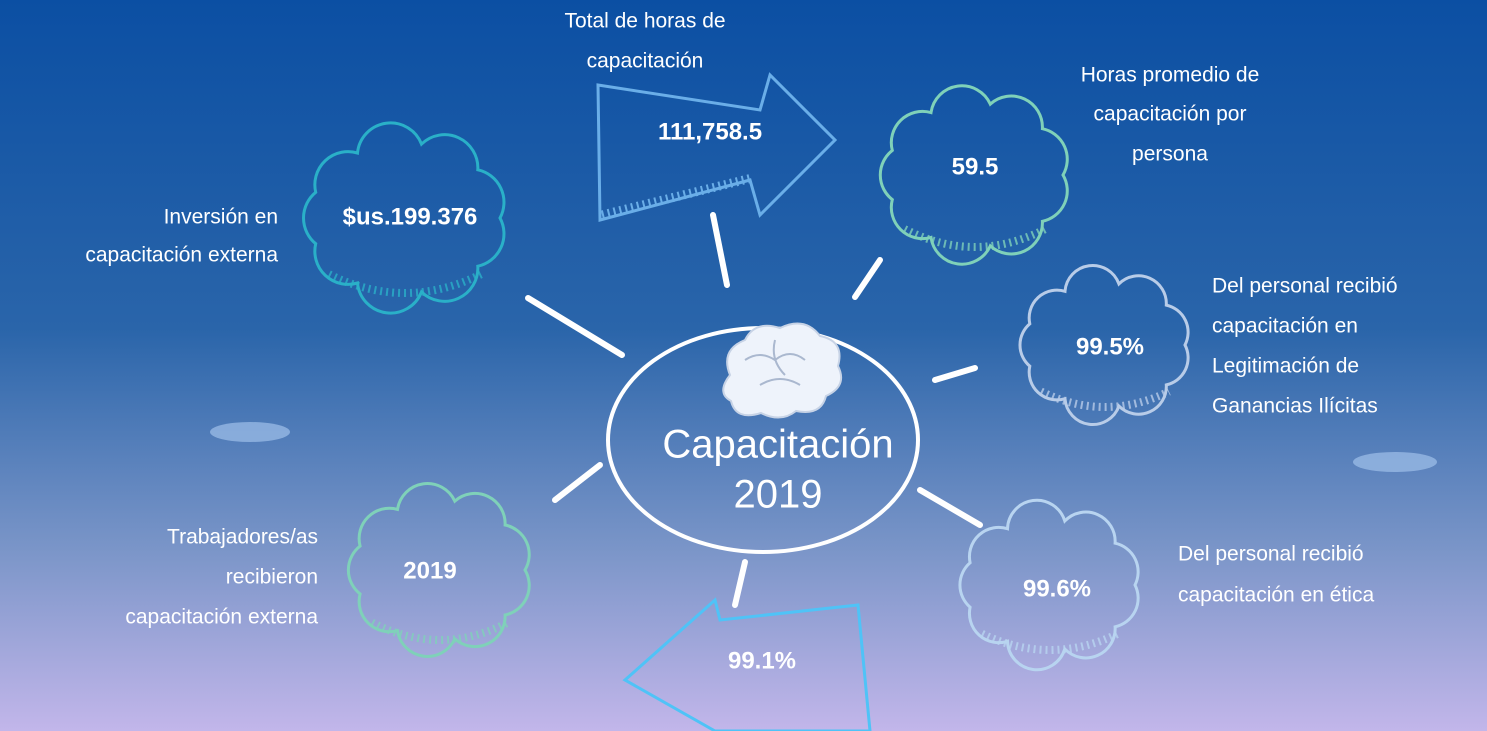 The image size is (1487, 731). I want to click on node-value: 2019, so click(429, 570).